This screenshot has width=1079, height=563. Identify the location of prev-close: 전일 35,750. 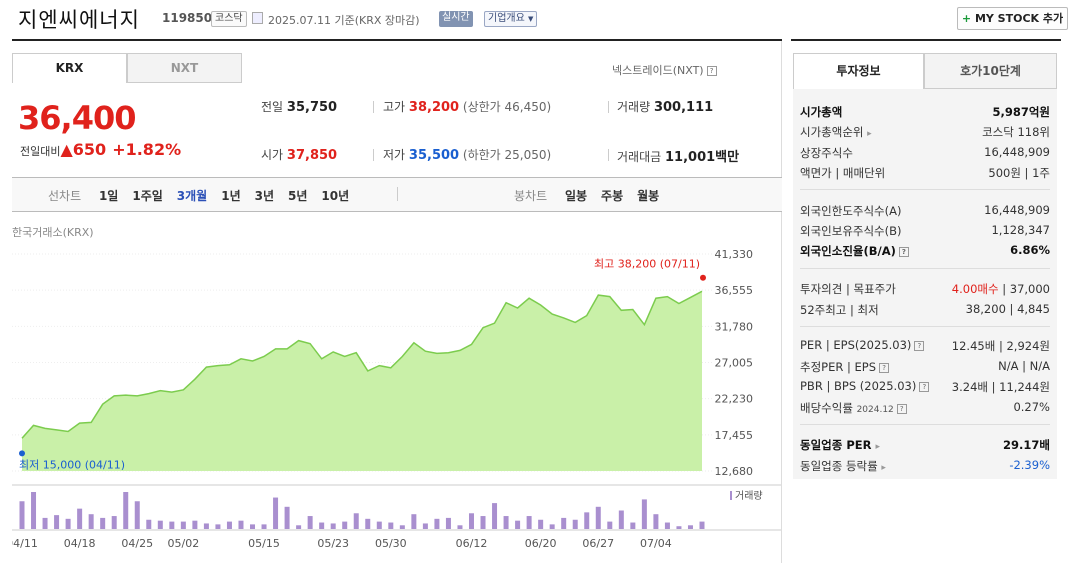
(299, 106).